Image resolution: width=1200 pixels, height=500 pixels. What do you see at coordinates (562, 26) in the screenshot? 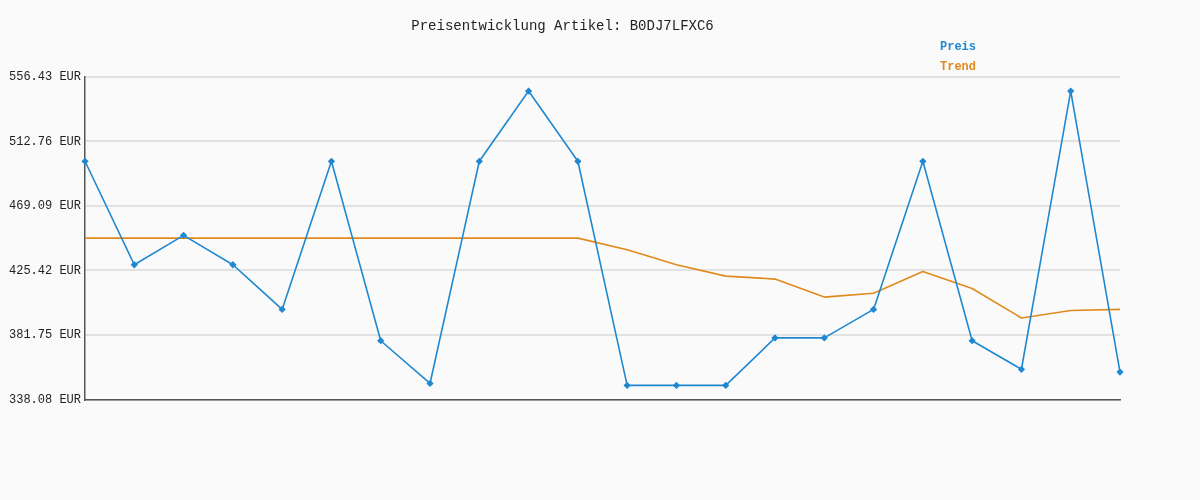
I see `chart-title: Preisentwicklung Artikel: B0DJ7LFXC6` at bounding box center [562, 26].